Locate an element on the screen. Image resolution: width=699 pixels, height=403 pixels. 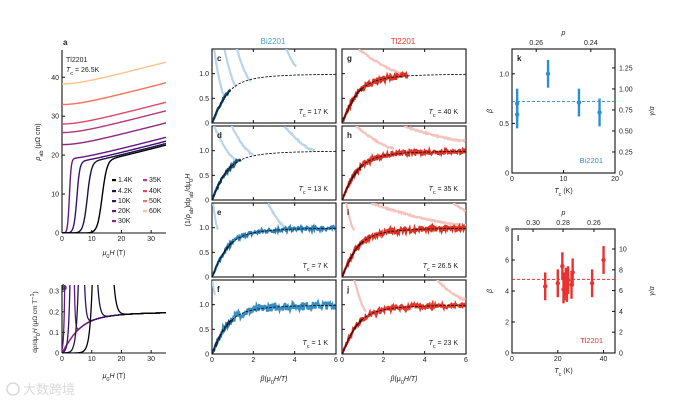
tc-label: Tc = 26.5K is located at coordinates (83, 72).